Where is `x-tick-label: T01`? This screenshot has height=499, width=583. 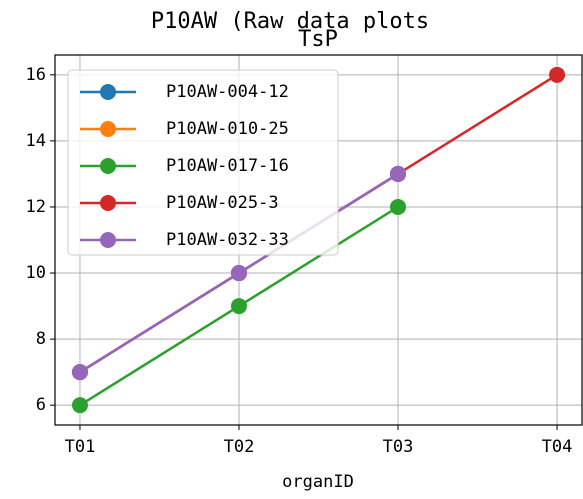
x-tick-label: T01 is located at coordinates (80, 447).